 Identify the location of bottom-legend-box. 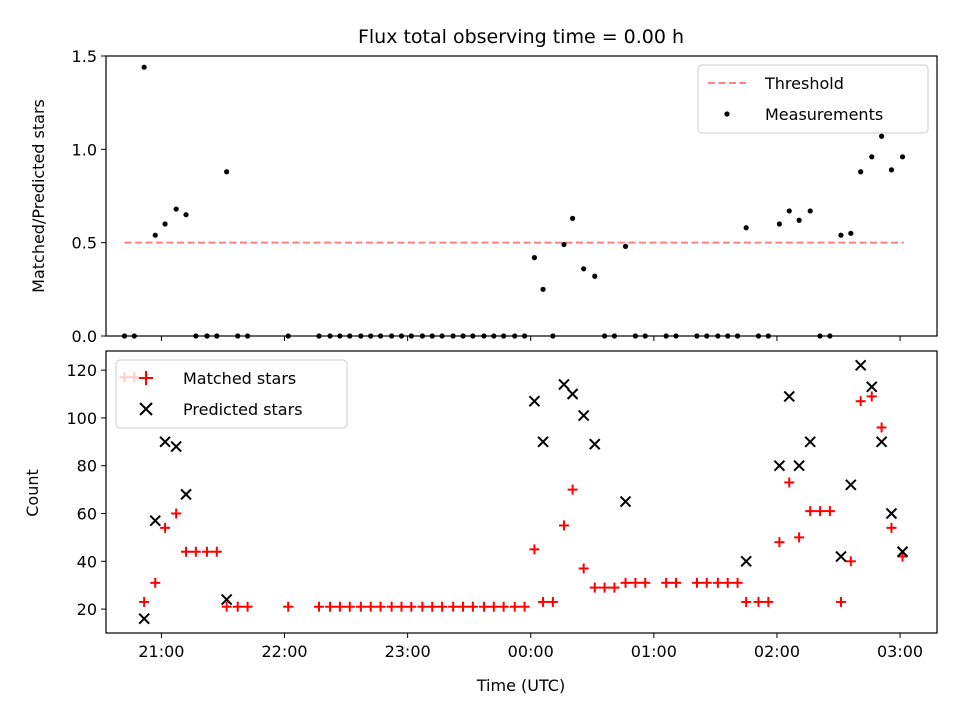
(231, 394).